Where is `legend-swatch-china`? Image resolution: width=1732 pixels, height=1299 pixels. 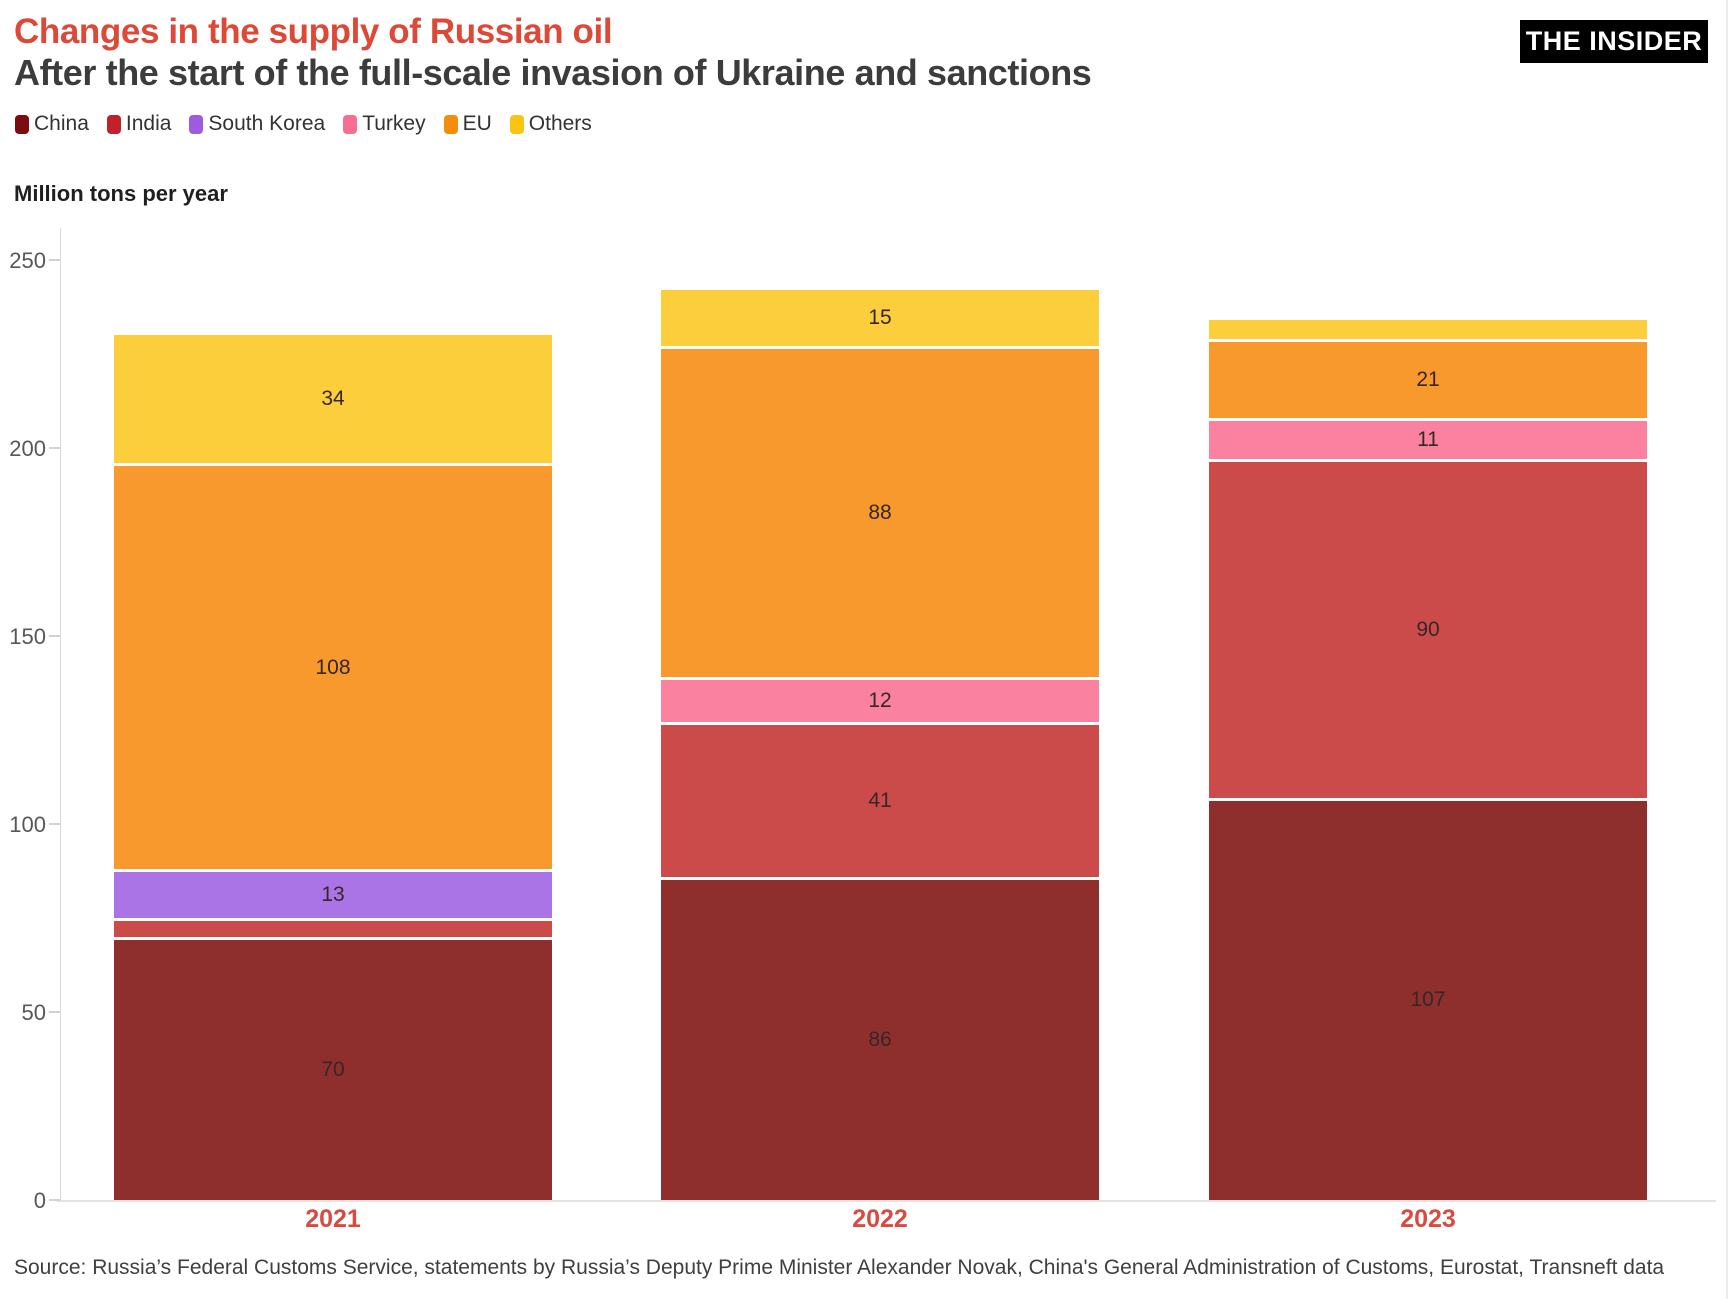 legend-swatch-china is located at coordinates (22, 124).